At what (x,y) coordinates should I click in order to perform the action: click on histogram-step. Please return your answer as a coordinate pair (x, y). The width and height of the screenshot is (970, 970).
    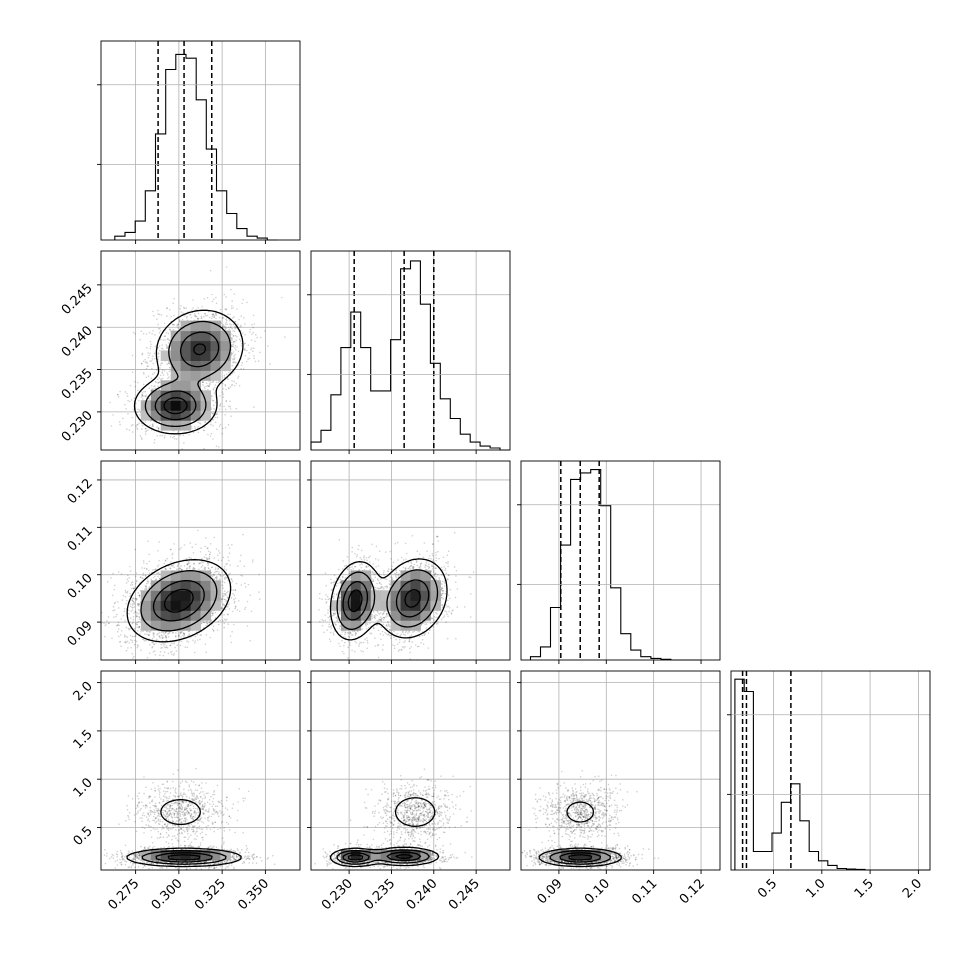
    Looking at the image, I should click on (410, 355).